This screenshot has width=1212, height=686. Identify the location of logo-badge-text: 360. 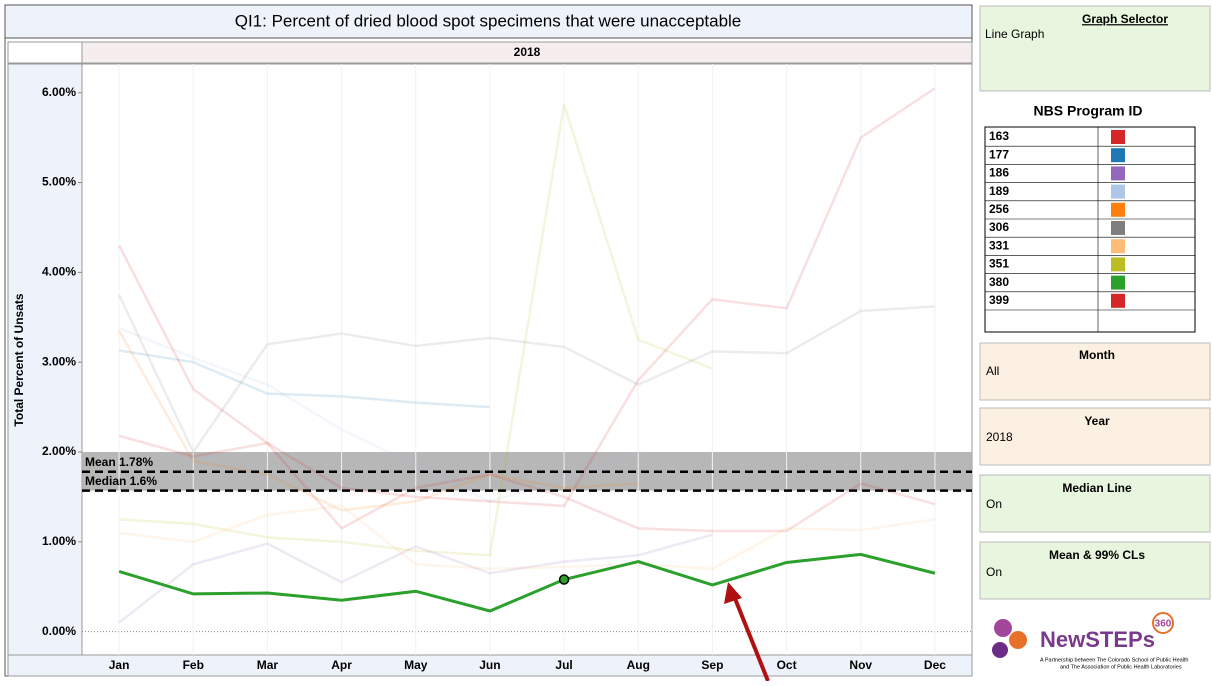
(1163, 624).